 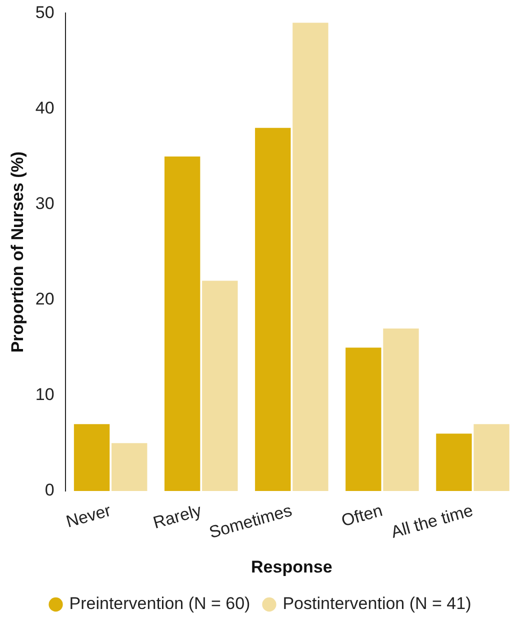 What do you see at coordinates (432, 521) in the screenshot?
I see `x-tick-label: All the time` at bounding box center [432, 521].